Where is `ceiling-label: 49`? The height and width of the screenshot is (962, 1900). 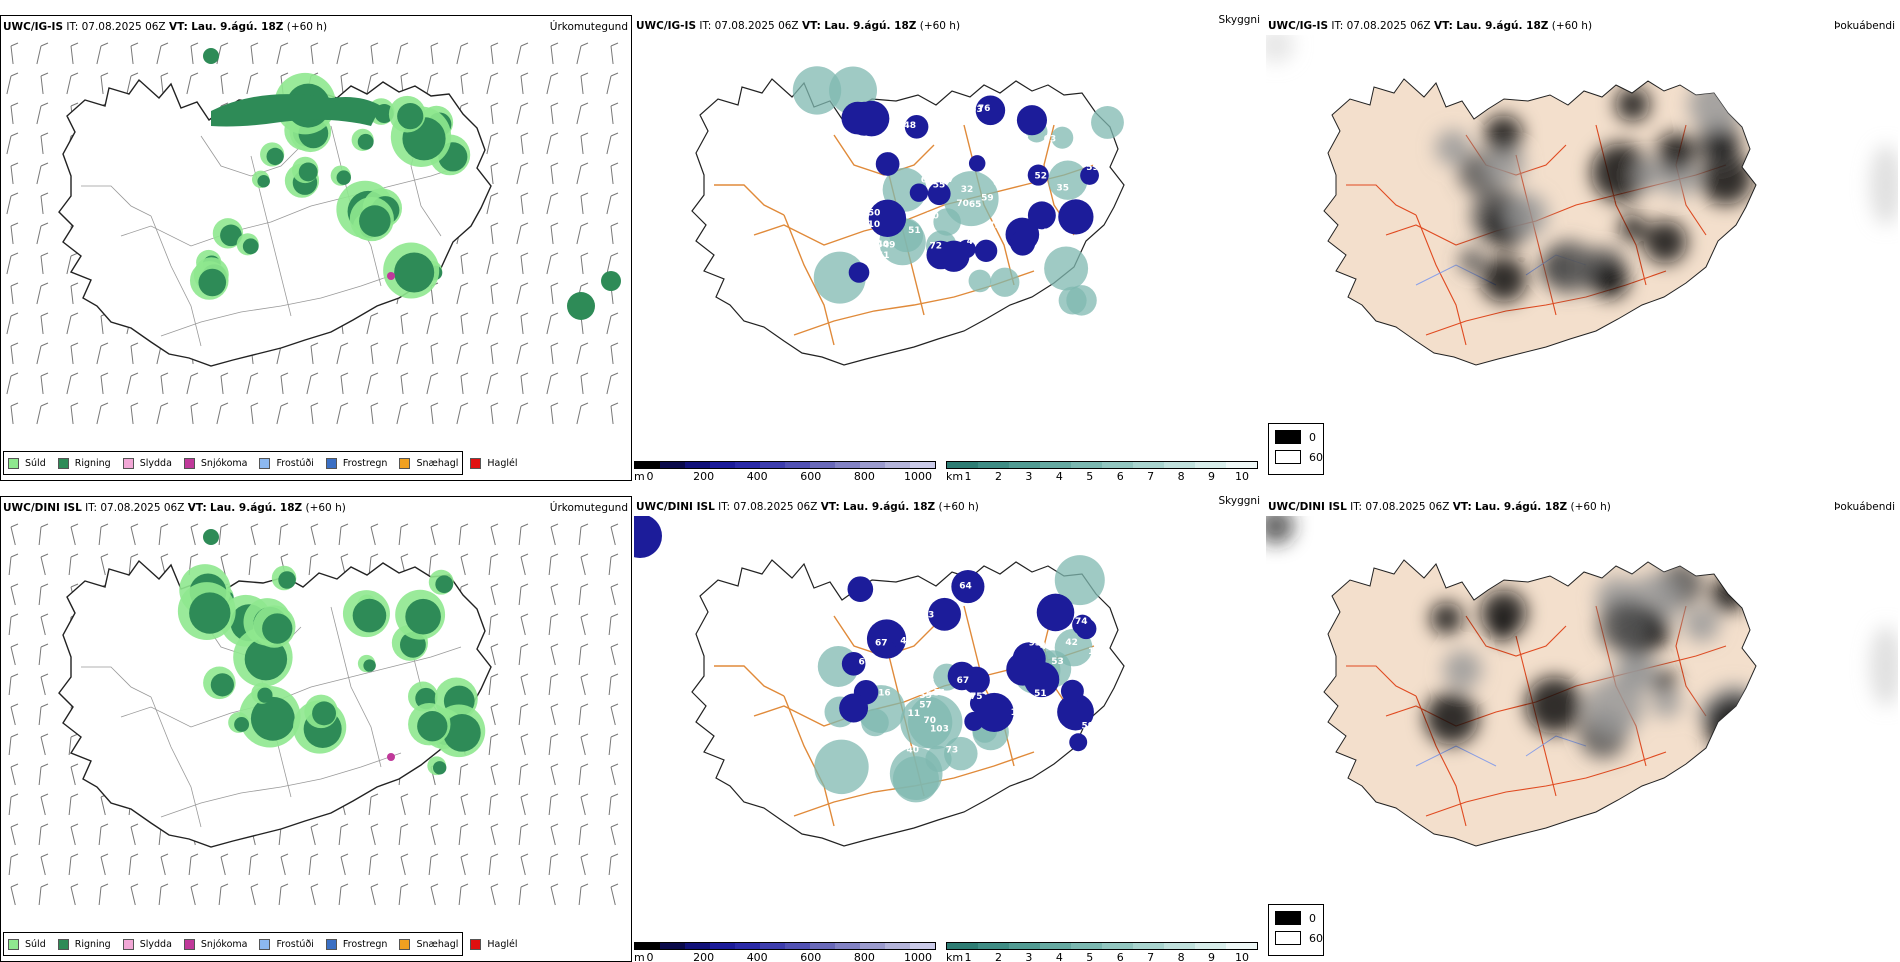 ceiling-label: 49 is located at coordinates (874, 249).